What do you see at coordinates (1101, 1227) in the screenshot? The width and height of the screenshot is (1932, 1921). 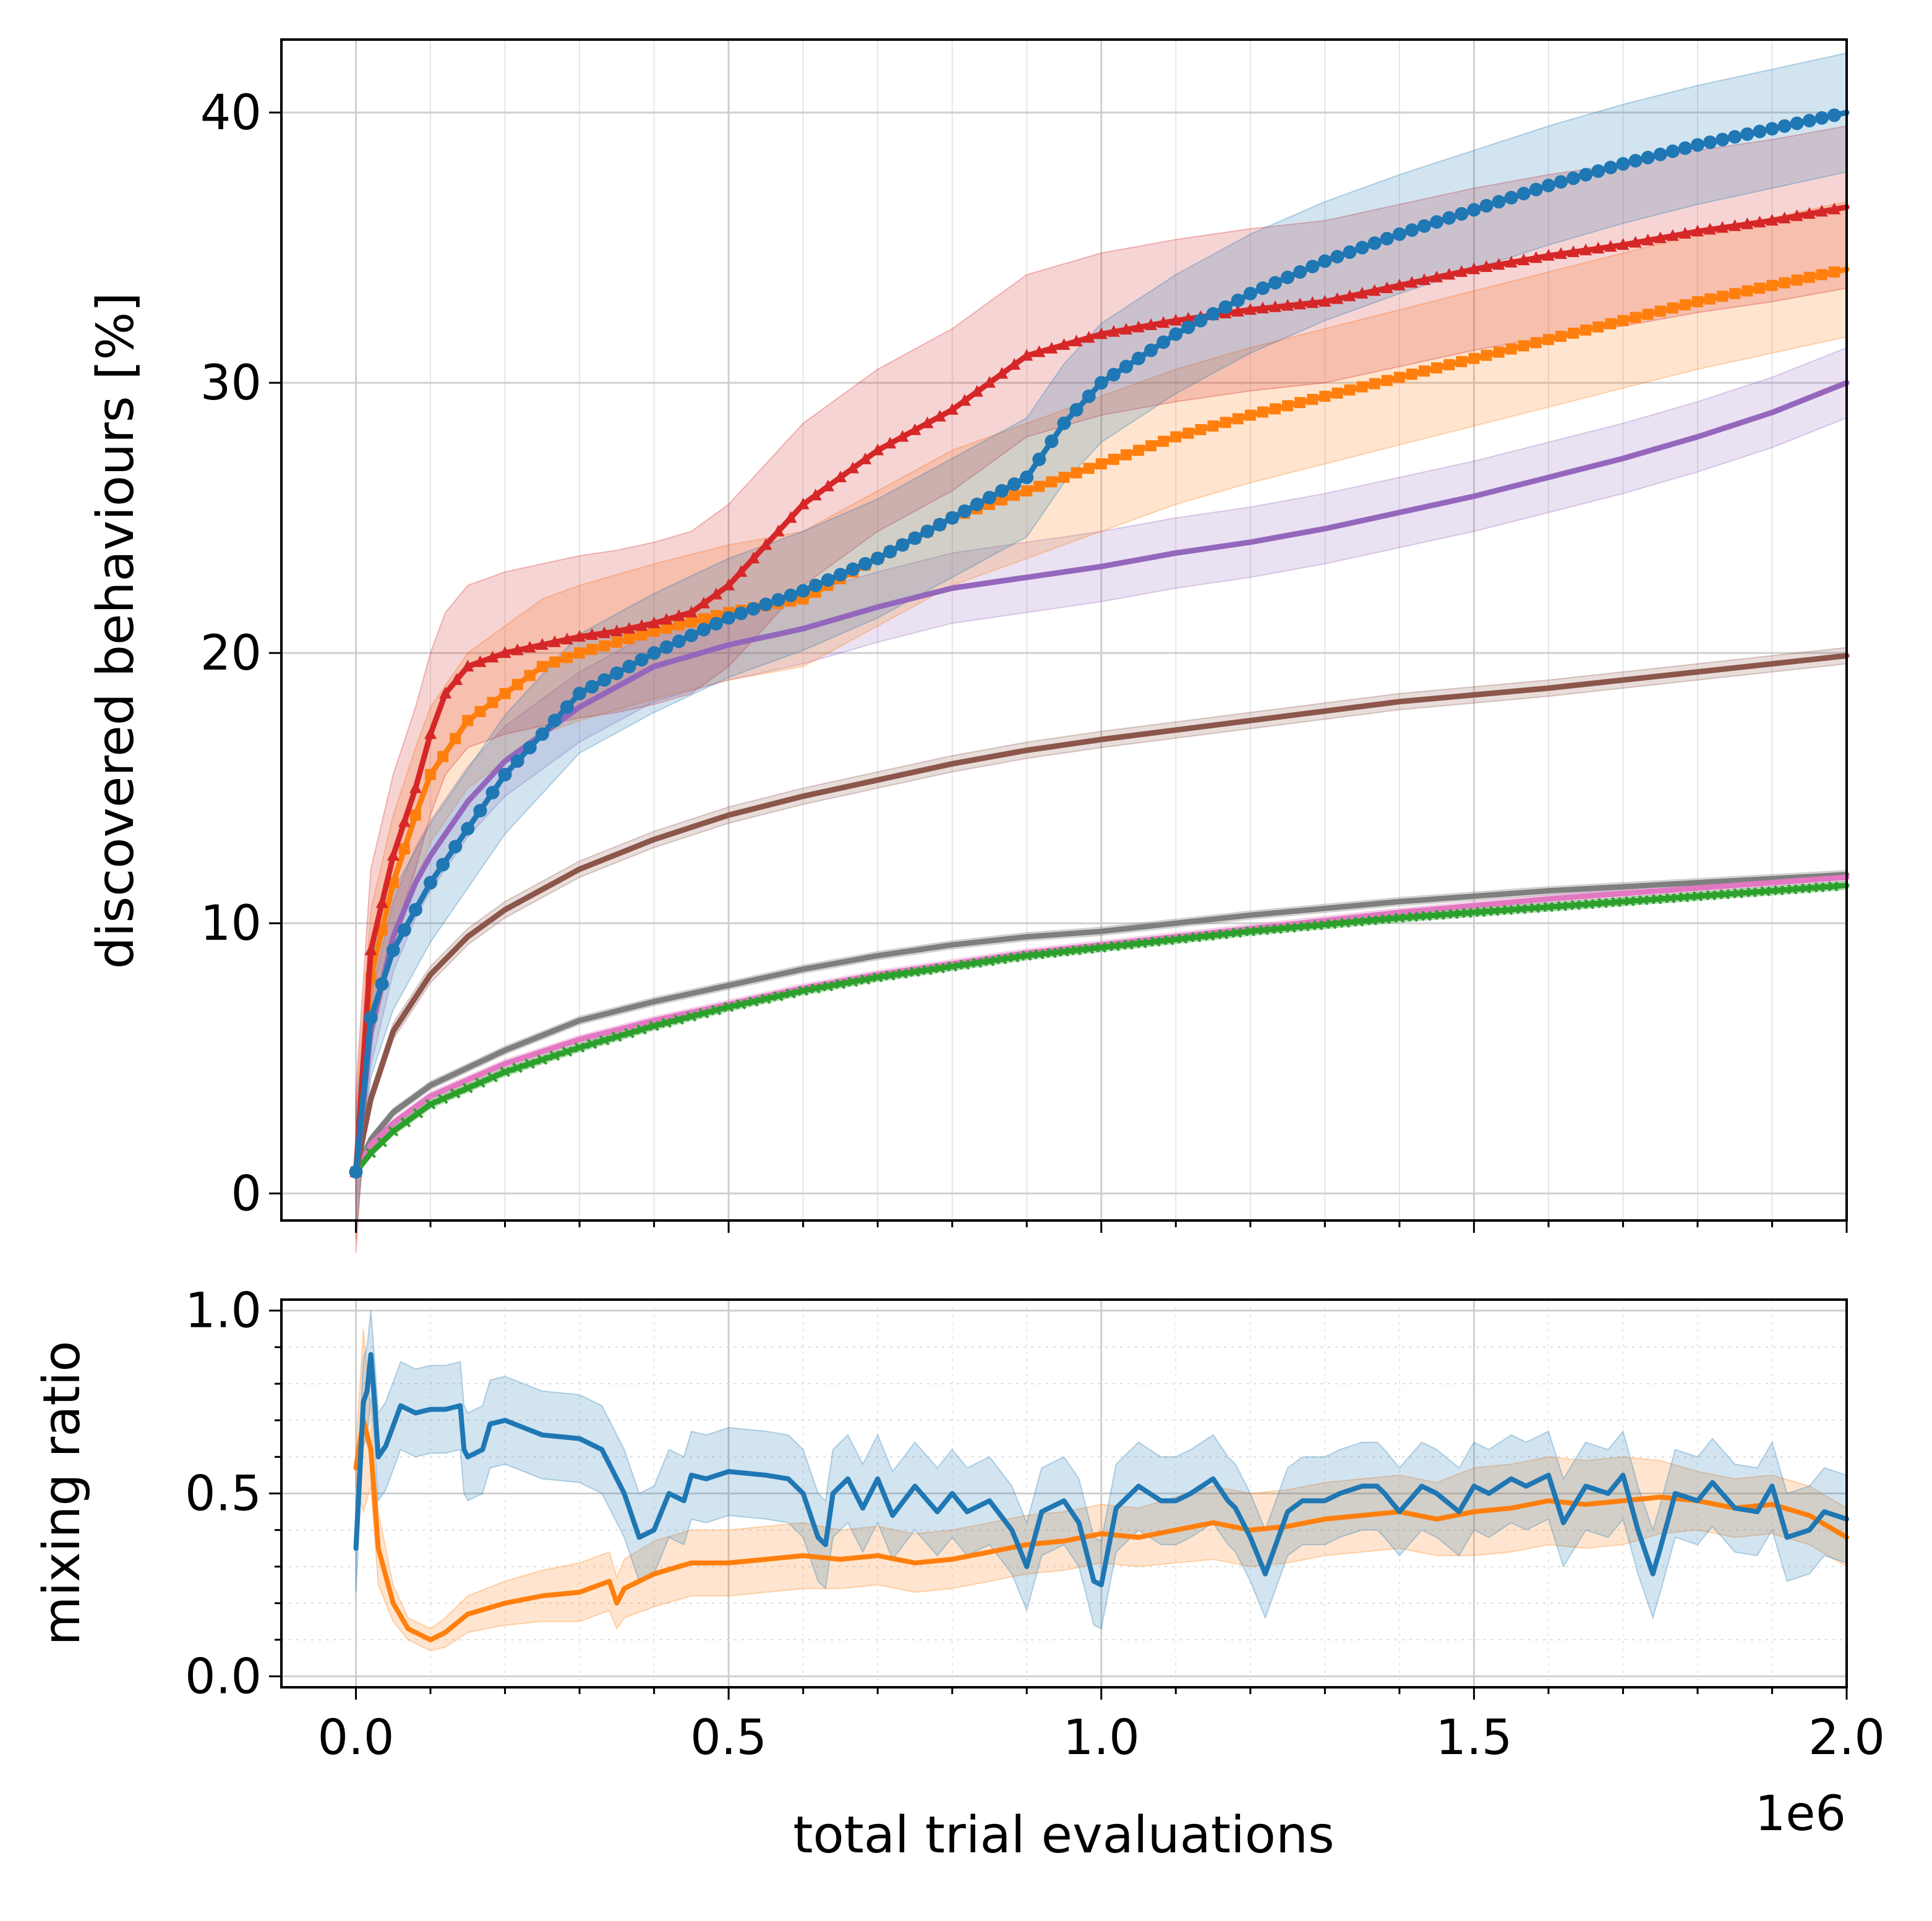 I see `top-x-ticks` at bounding box center [1101, 1227].